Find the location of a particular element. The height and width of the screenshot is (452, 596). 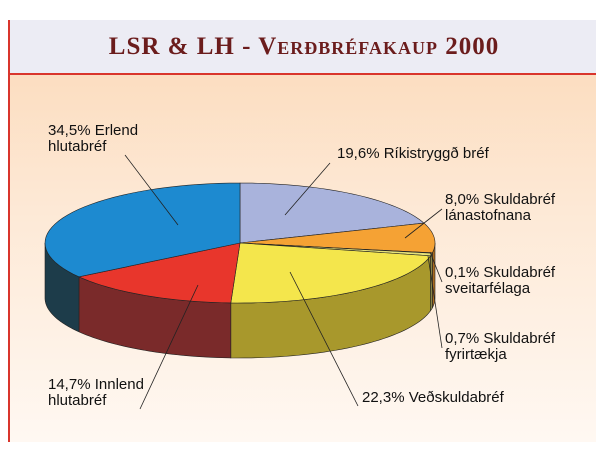

slice-label: 0,7% Skuldabréf fyrirtækja is located at coordinates (520, 347).